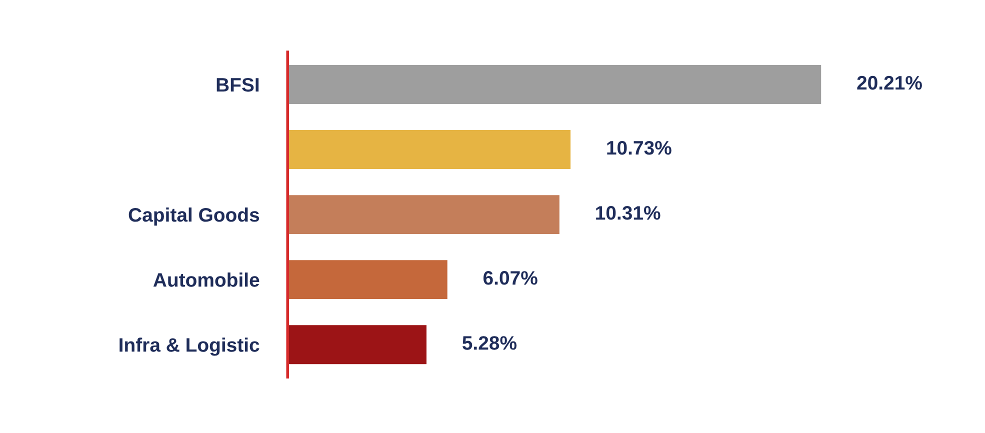 The image size is (985, 433). Describe the element at coordinates (889, 83) in the screenshot. I see `data-label: 20.21%` at that location.